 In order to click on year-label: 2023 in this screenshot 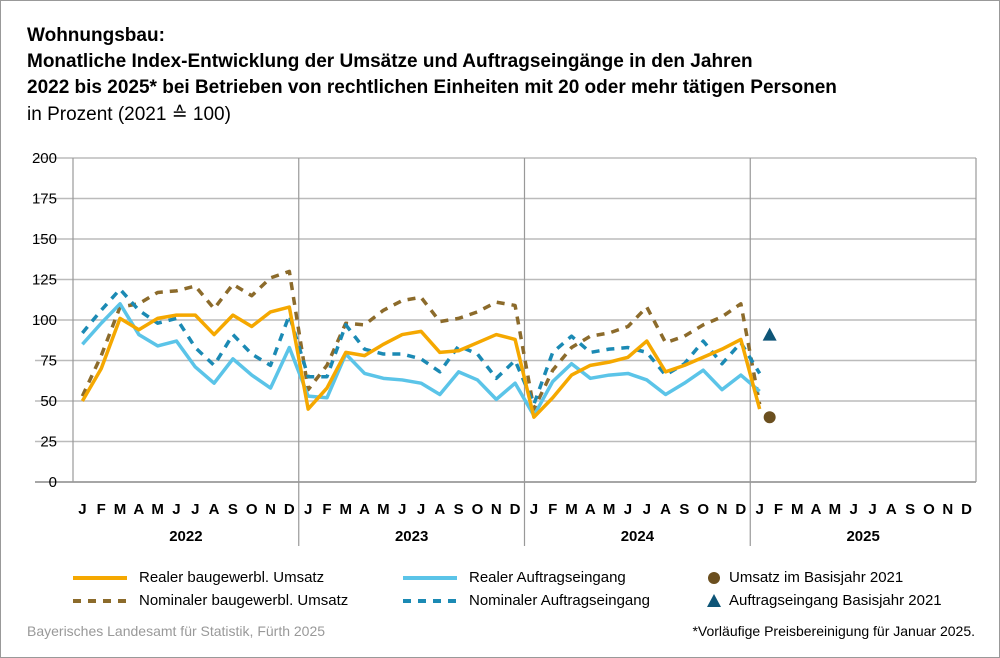, I will do `click(411, 536)`.